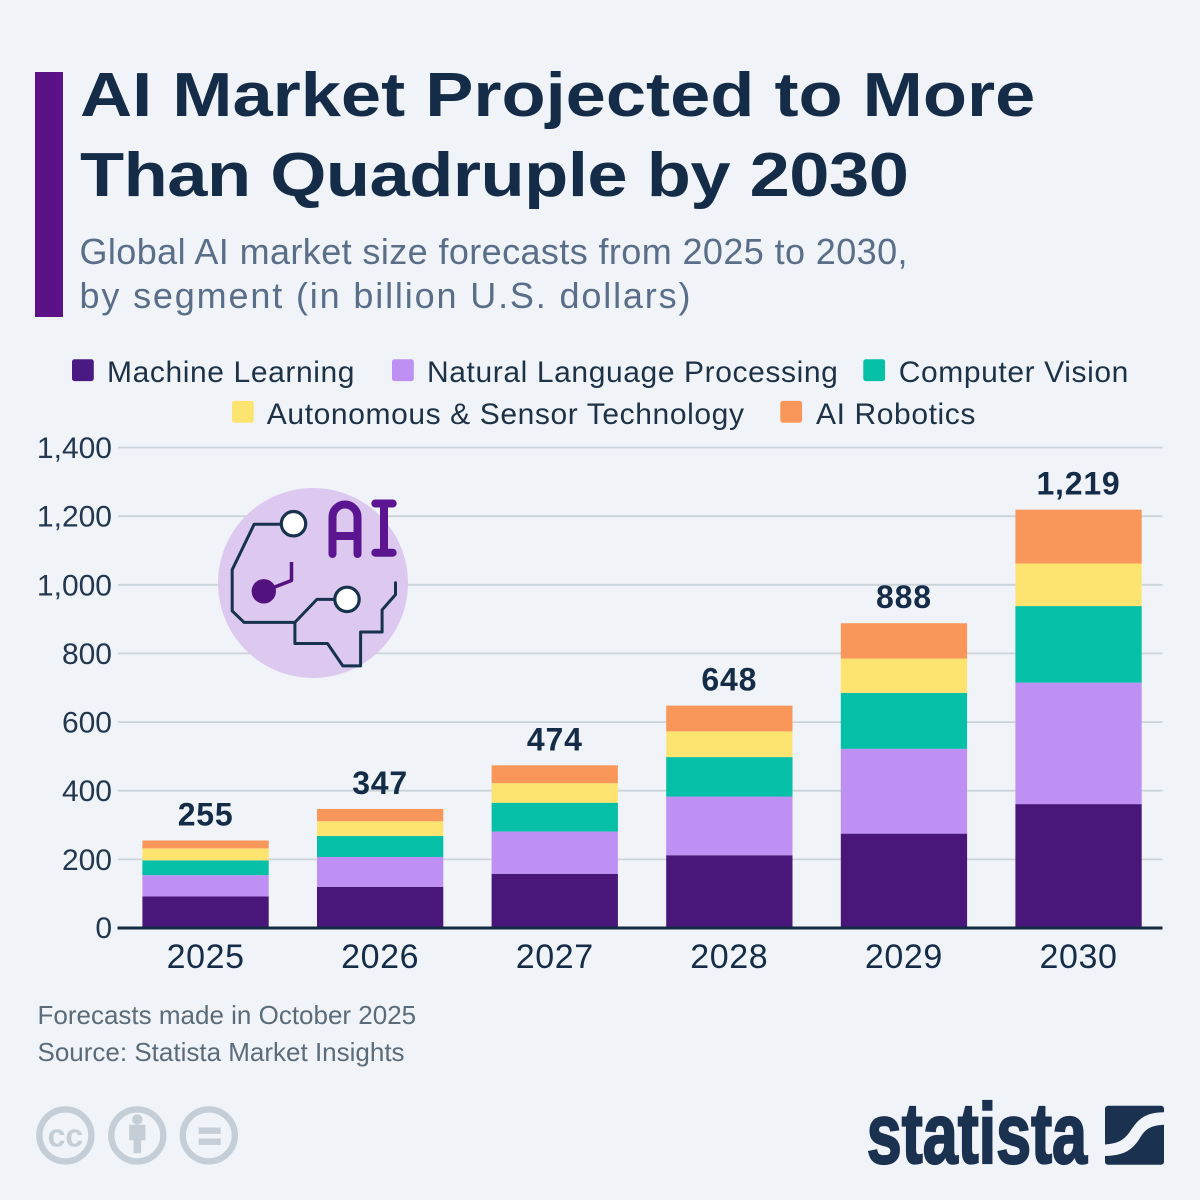  Describe the element at coordinates (87, 860) in the screenshot. I see `svg-text: 200` at that location.